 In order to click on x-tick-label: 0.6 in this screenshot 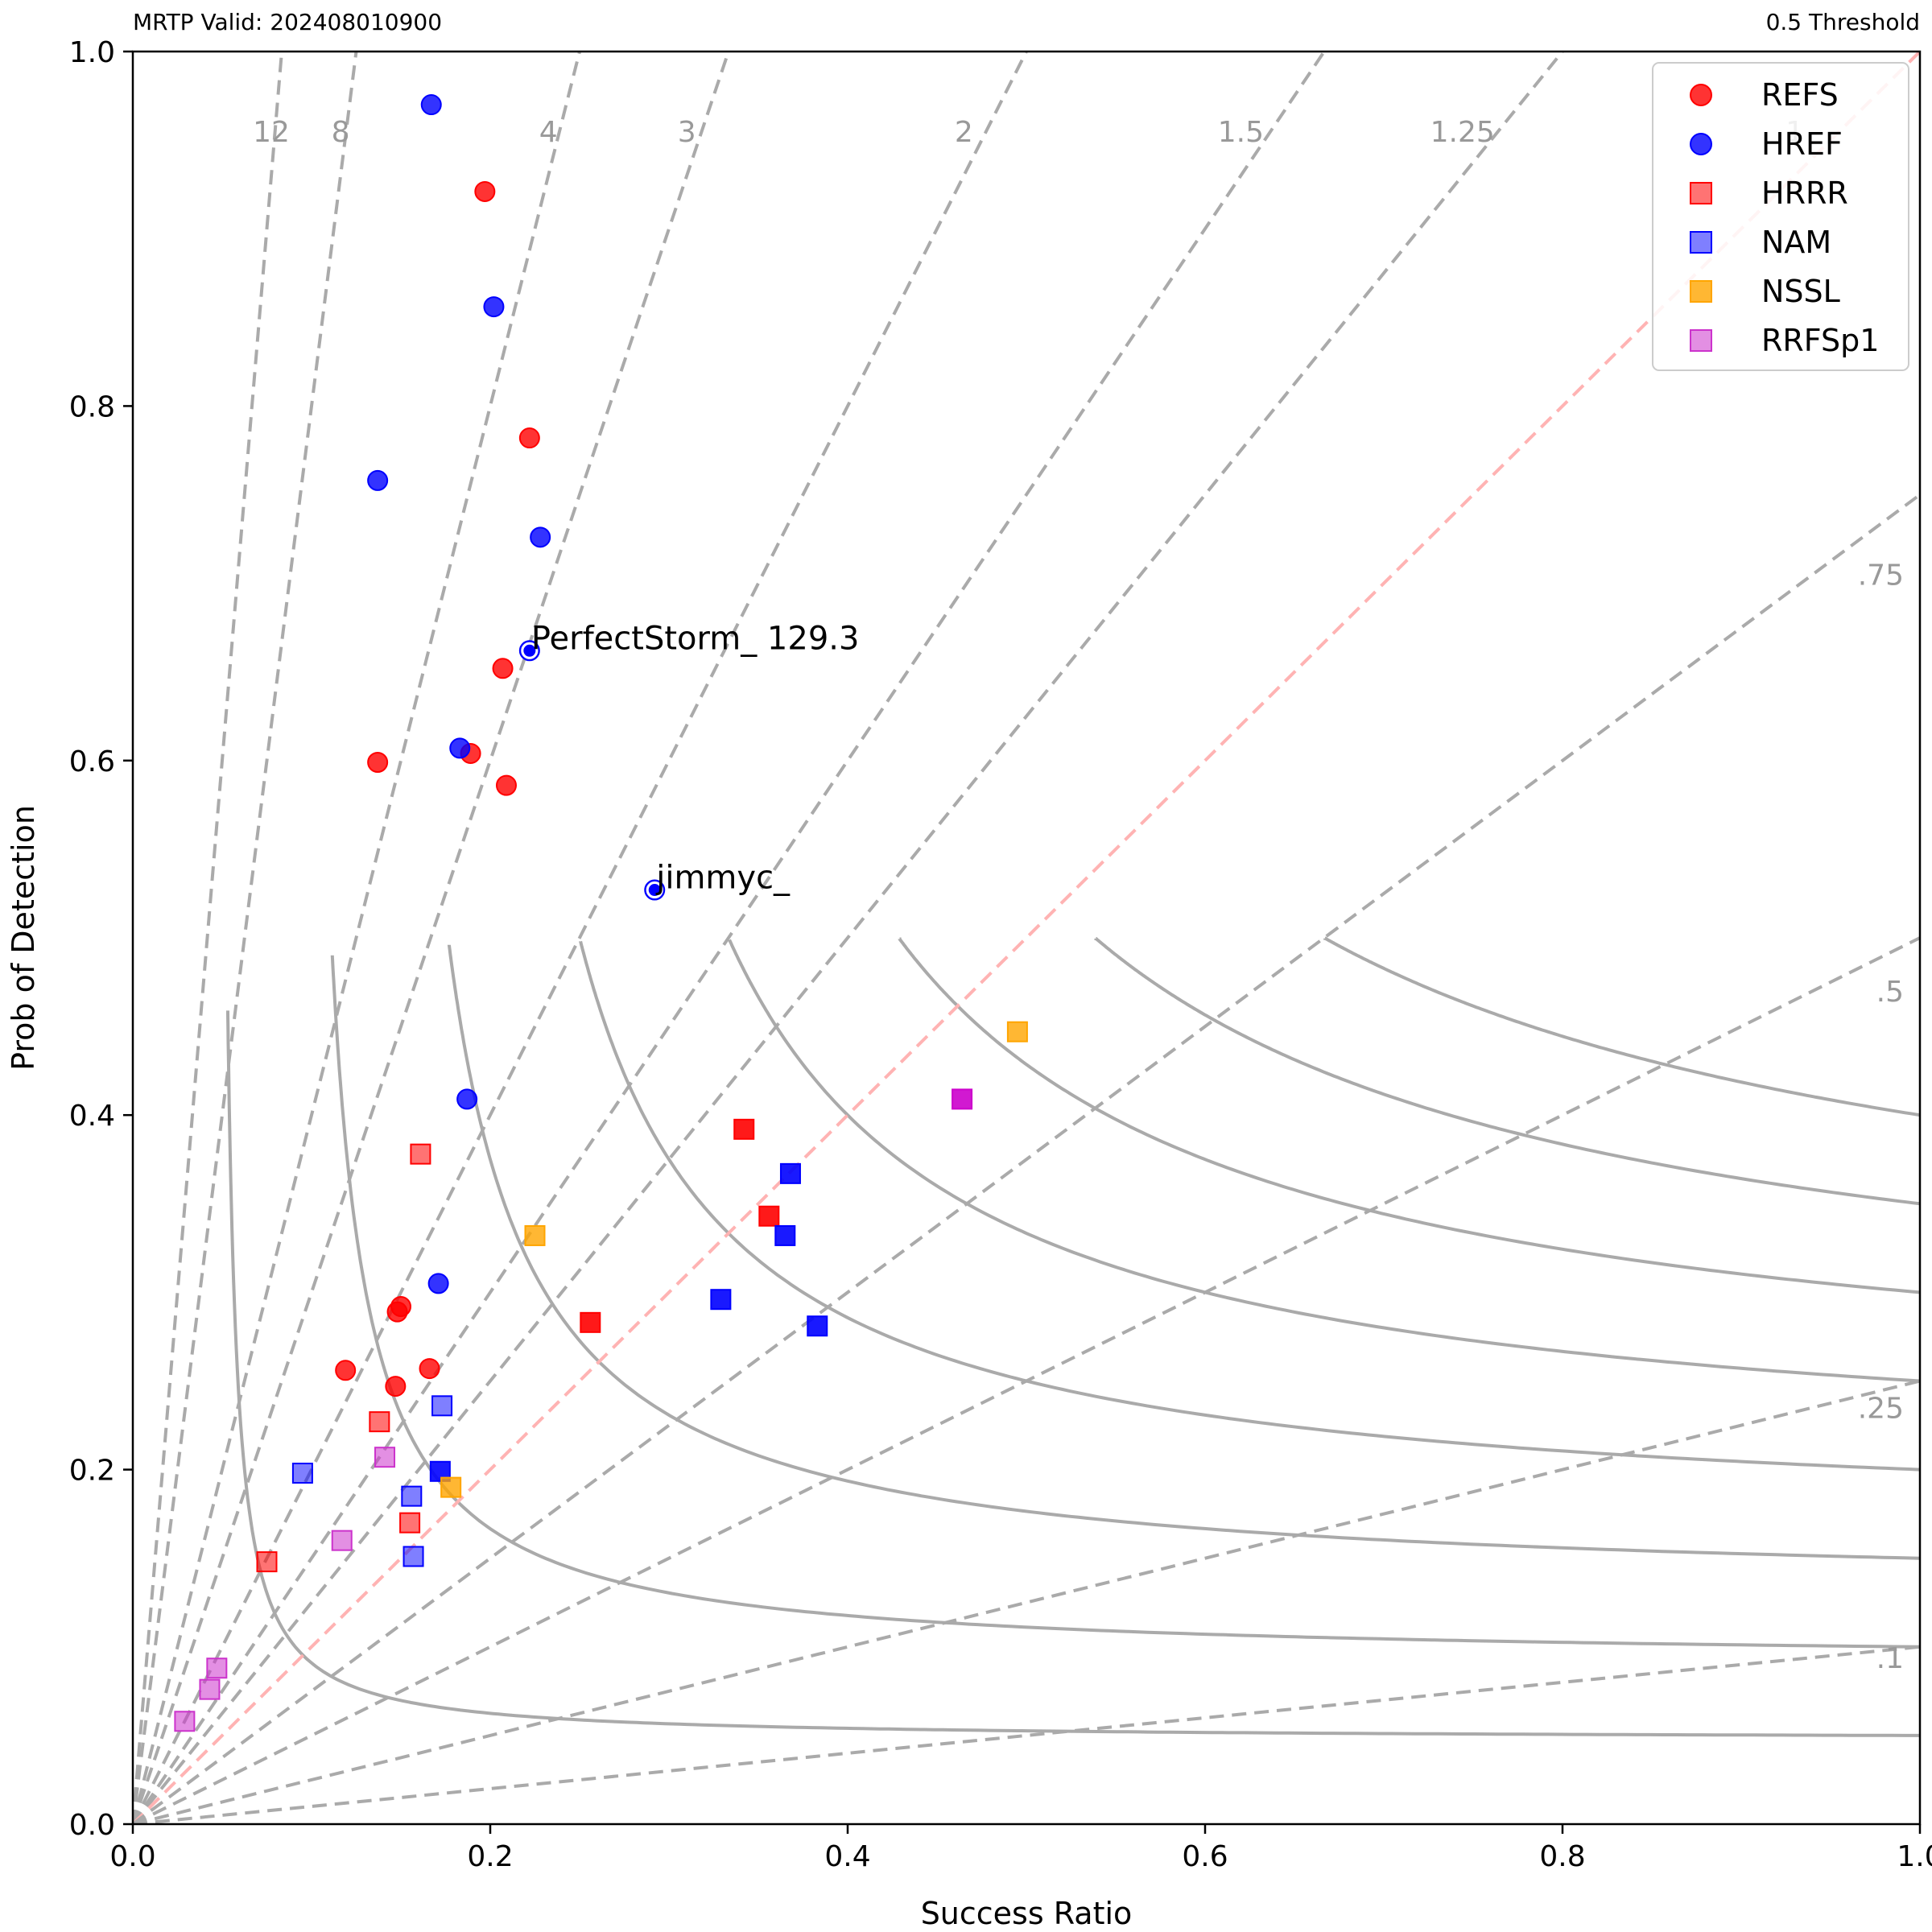, I will do `click(1205, 1856)`.